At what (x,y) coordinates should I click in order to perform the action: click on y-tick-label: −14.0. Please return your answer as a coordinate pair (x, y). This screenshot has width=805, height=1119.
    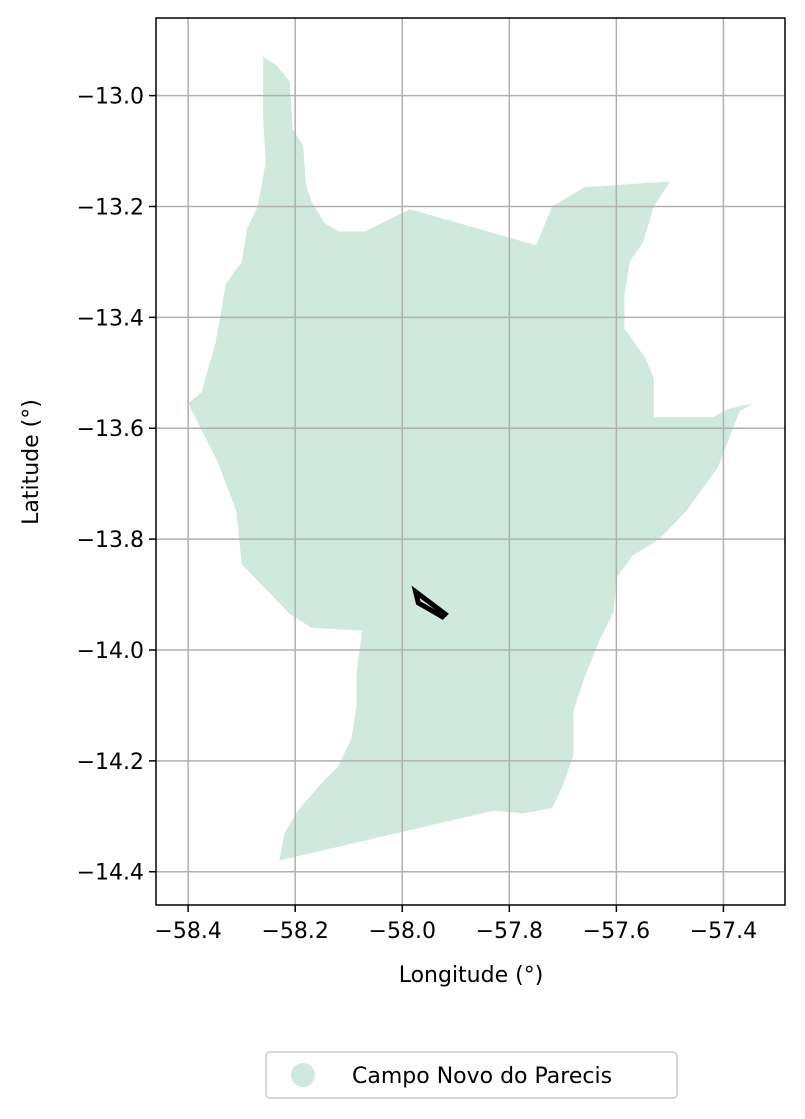
    Looking at the image, I should click on (110, 651).